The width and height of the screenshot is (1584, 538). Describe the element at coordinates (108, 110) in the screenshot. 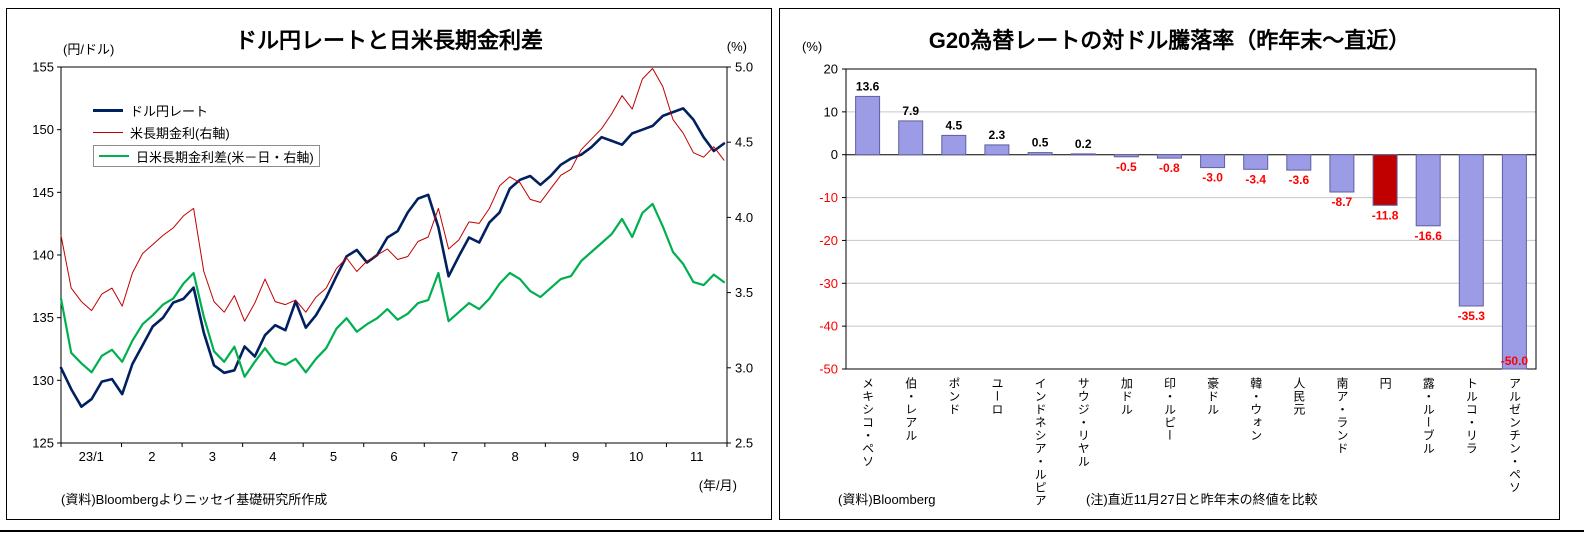

I see `usdjpy-line-swatch` at that location.